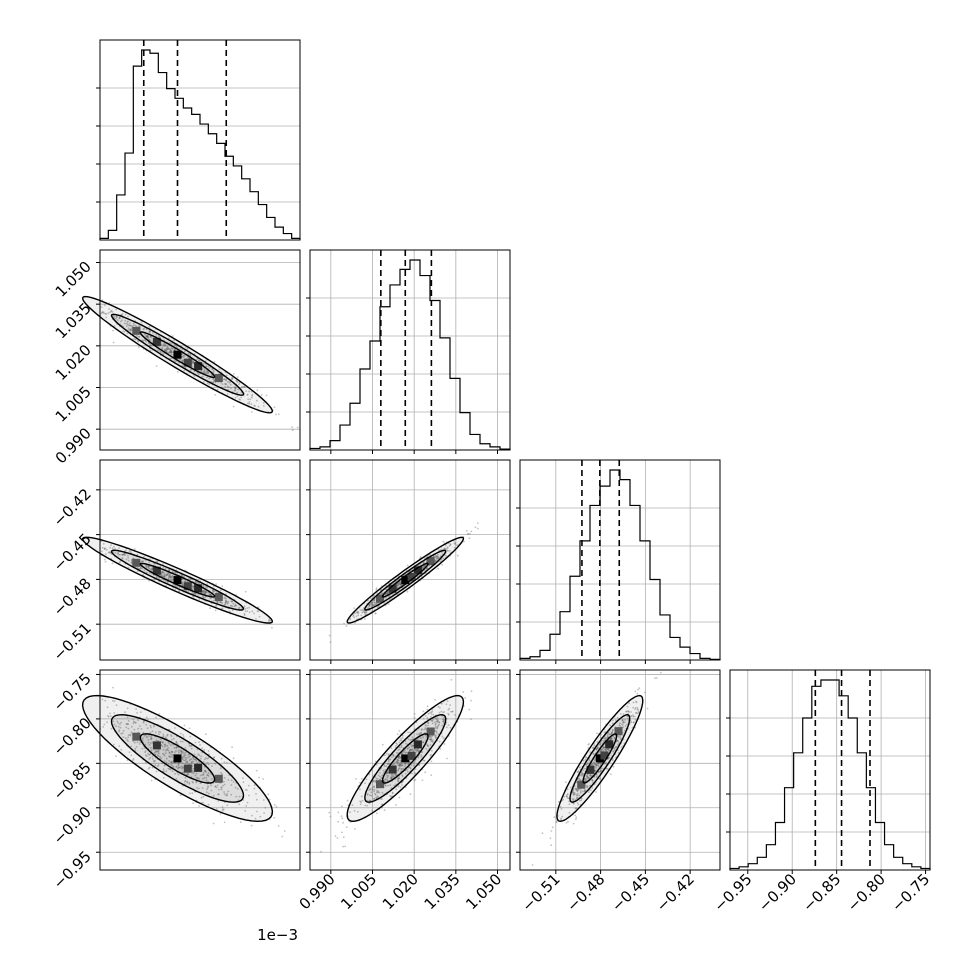  I want to click on axis-frame, so click(200, 350).